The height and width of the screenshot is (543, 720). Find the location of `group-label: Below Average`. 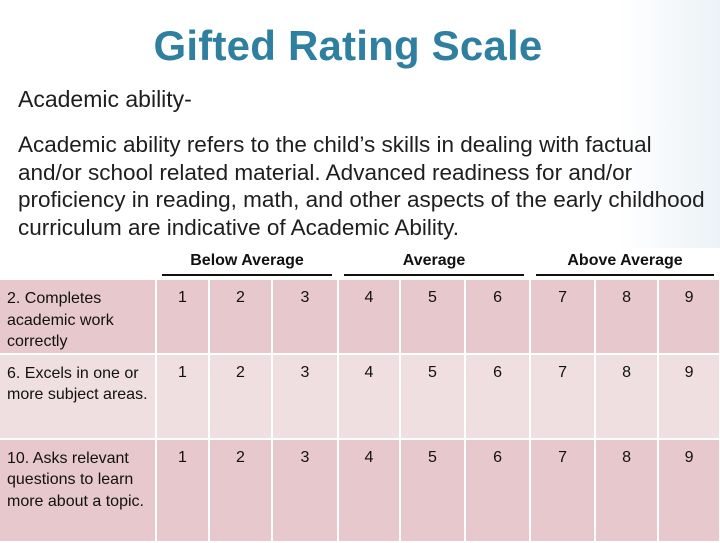

group-label: Below Average is located at coordinates (247, 264).